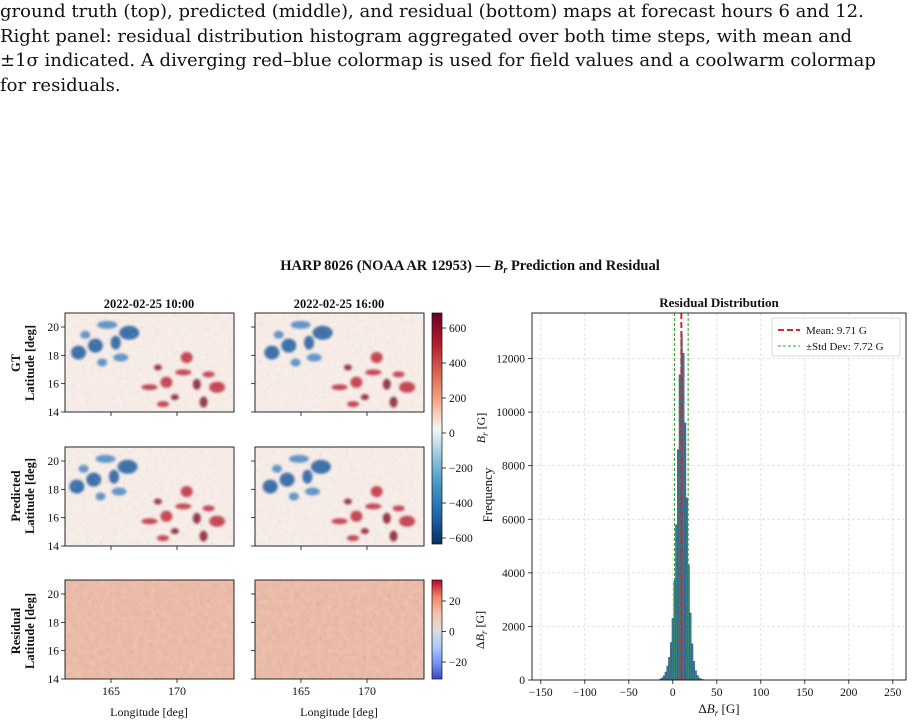 The width and height of the screenshot is (914, 721). I want to click on colorbar-tick-label: −400, so click(461, 504).